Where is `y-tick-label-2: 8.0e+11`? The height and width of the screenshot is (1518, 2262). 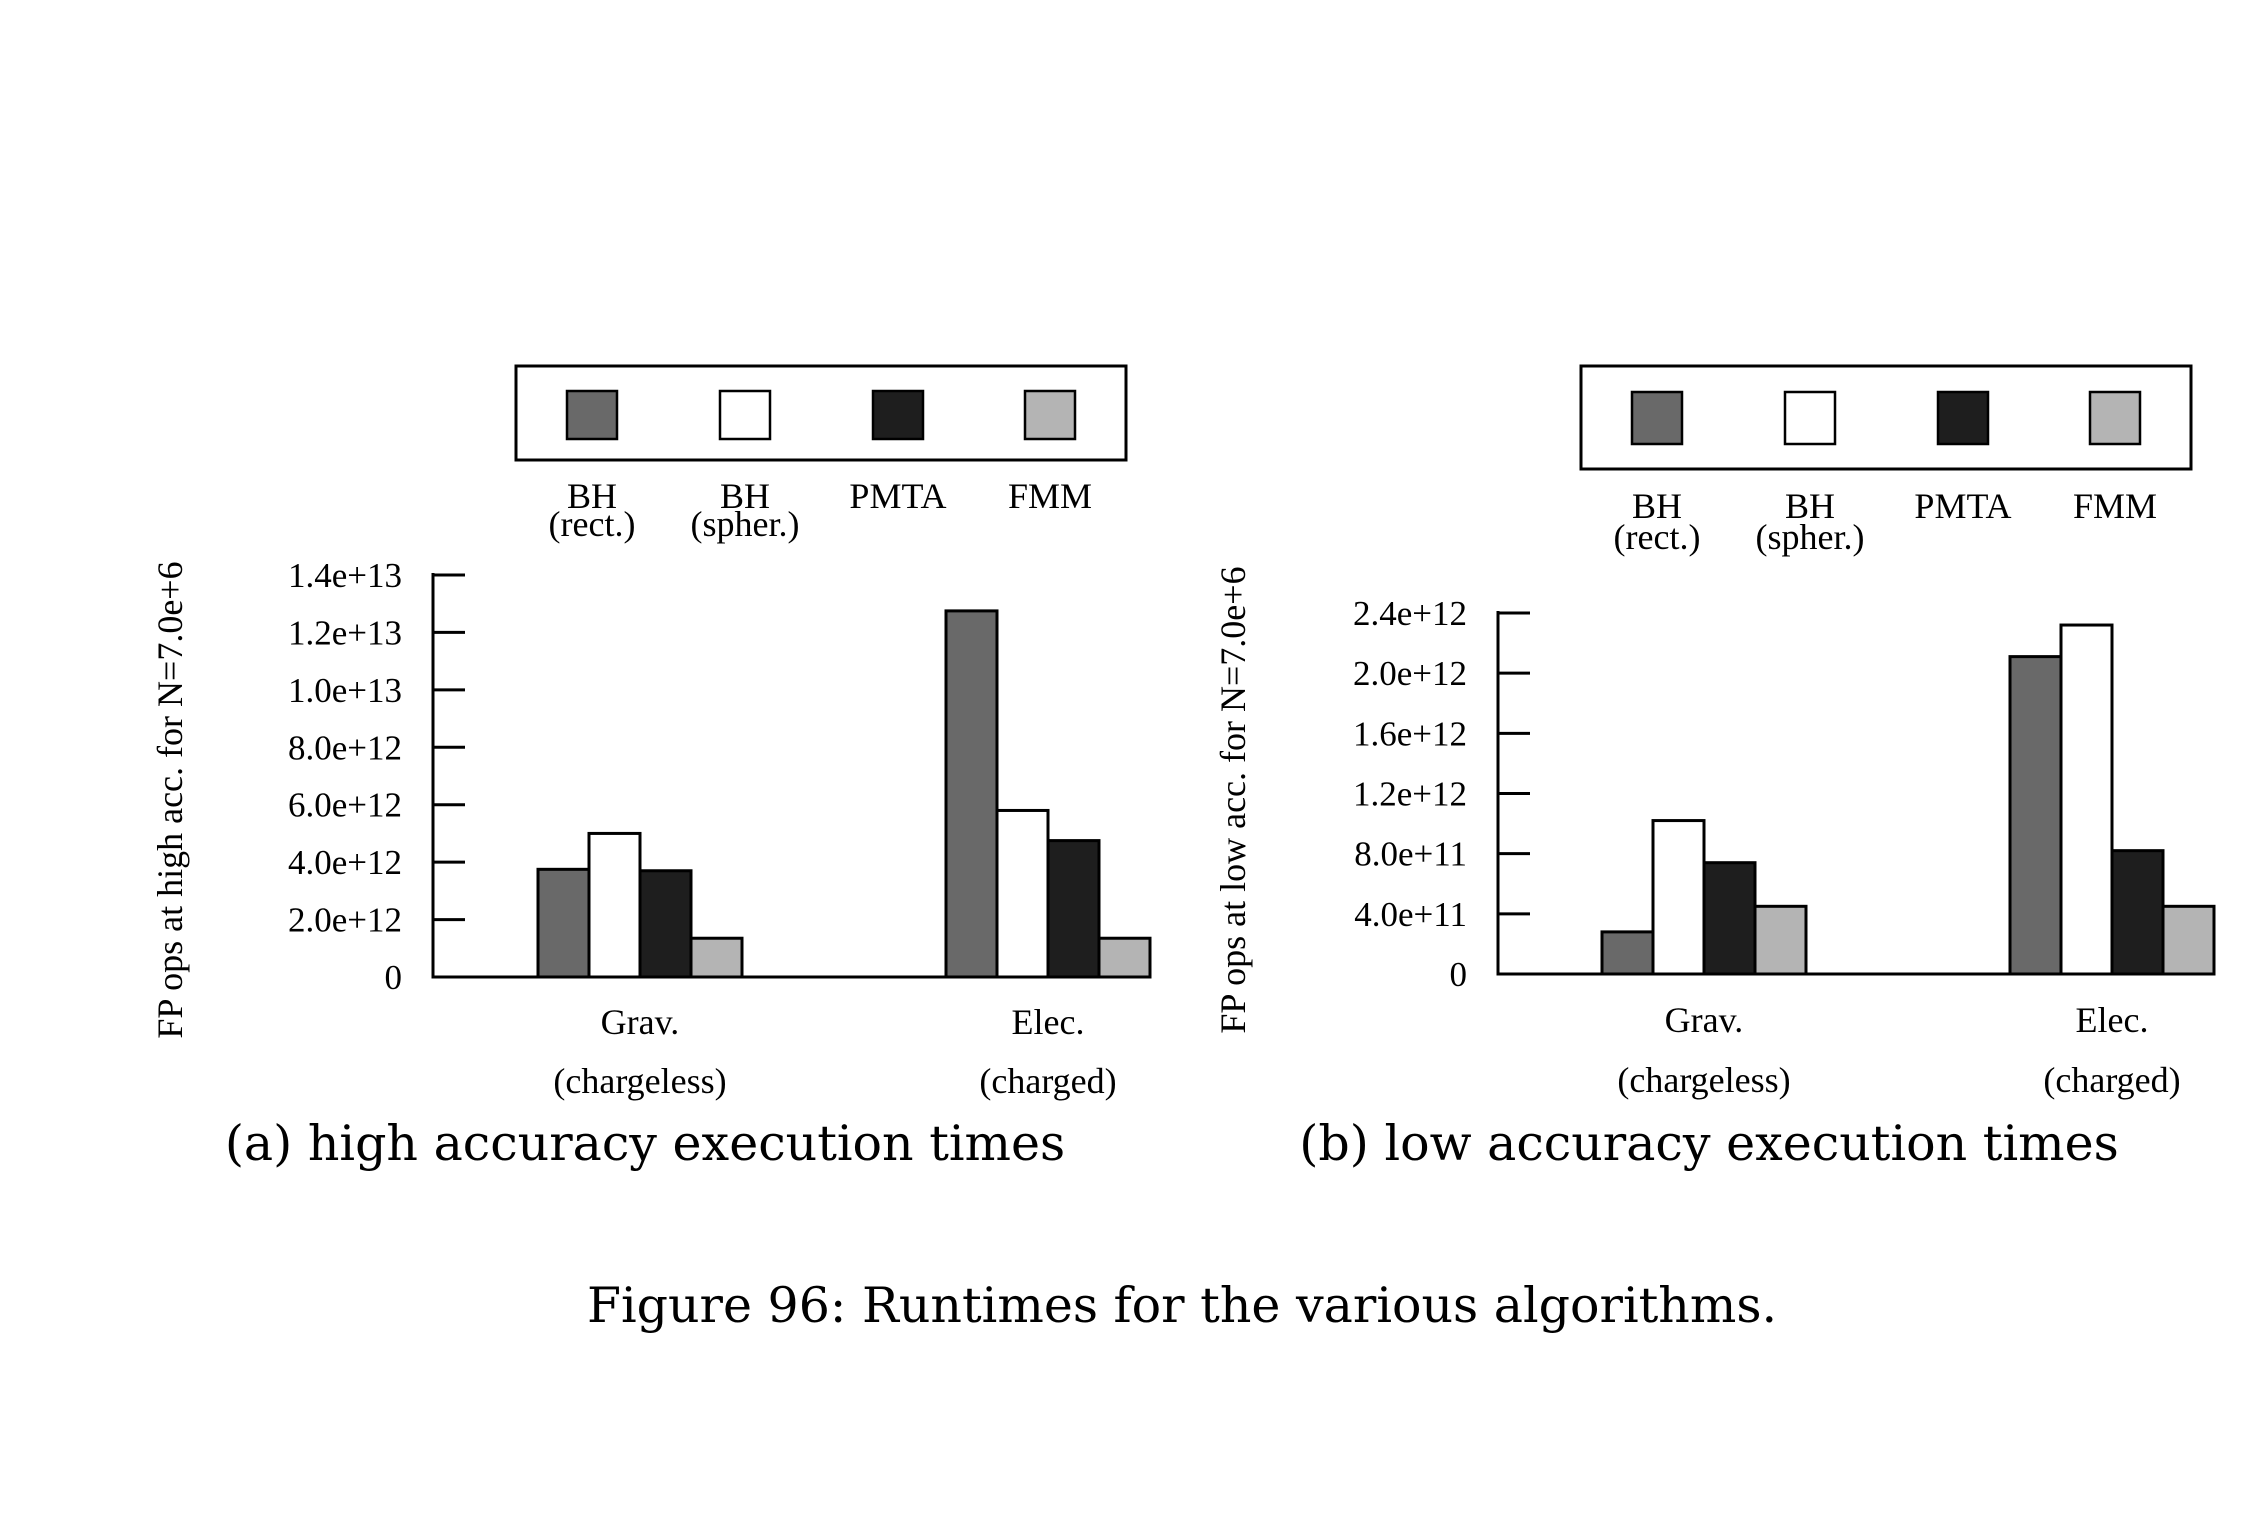 y-tick-label-2: 8.0e+11 is located at coordinates (1410, 854).